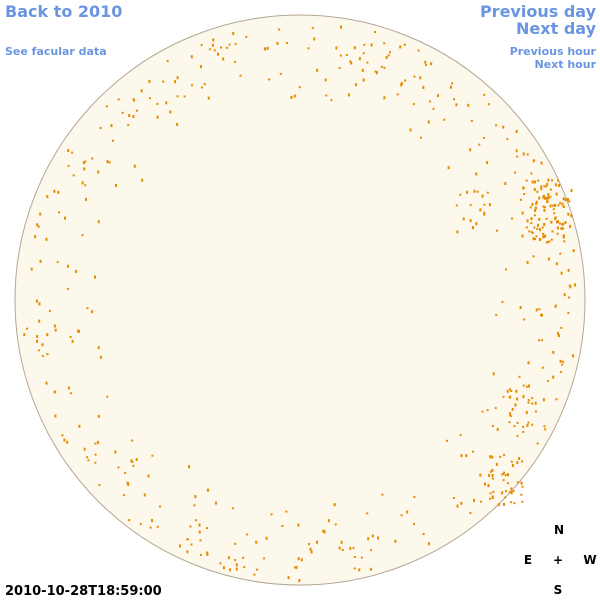 Image resolution: width=600 pixels, height=600 pixels. I want to click on back-link: Back to 2010, so click(63, 11).